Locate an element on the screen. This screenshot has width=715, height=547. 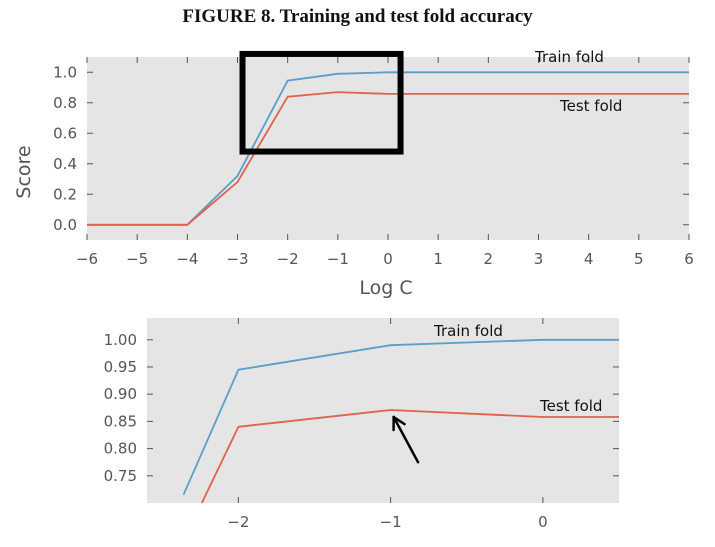
panel1-series-label: Train fold is located at coordinates (569, 57).